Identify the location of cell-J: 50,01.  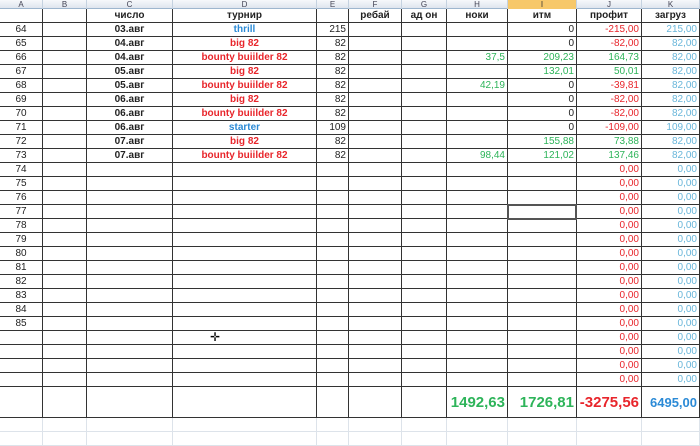
(609, 72).